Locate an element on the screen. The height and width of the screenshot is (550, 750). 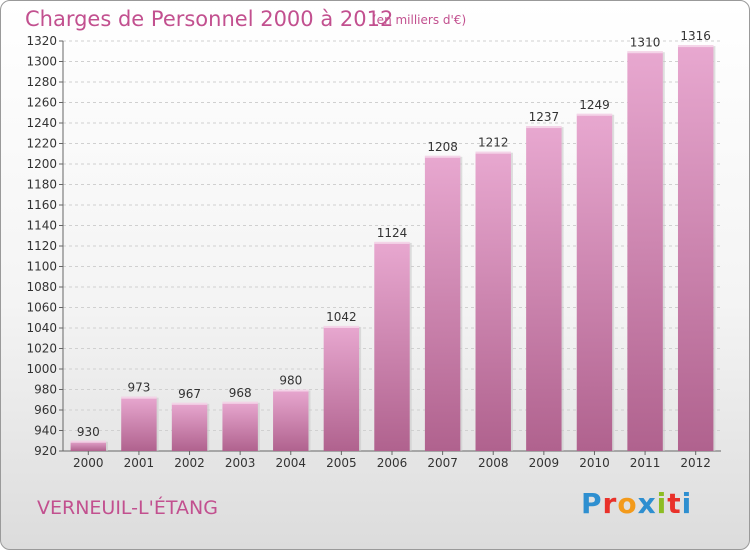
y-tick-label: 1220 is located at coordinates (41, 144).